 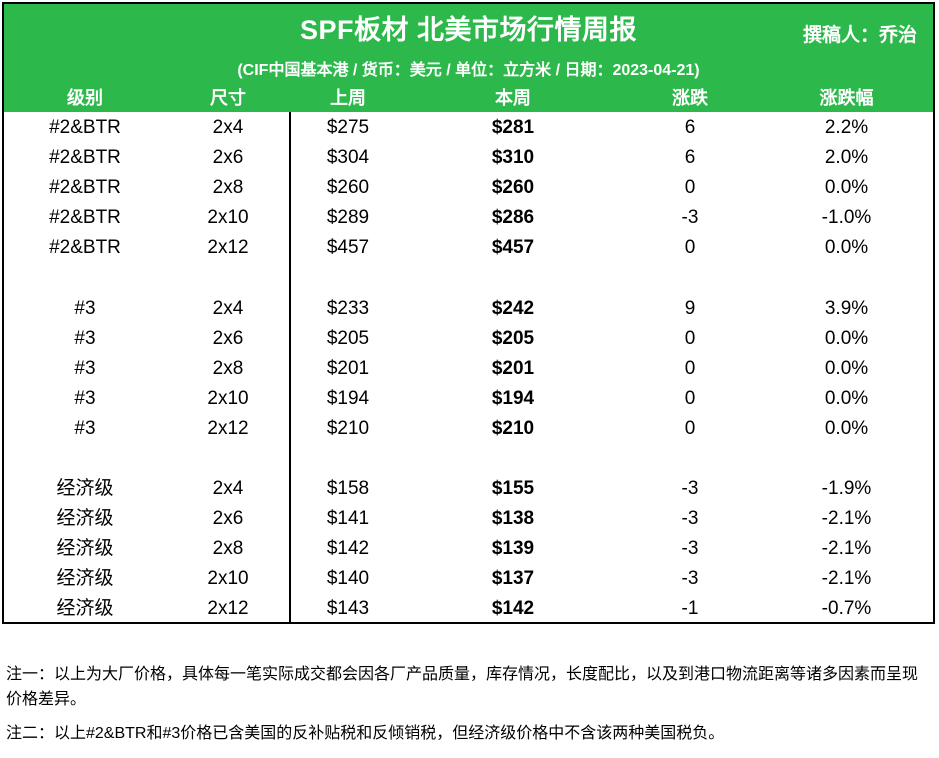 What do you see at coordinates (468, 188) in the screenshot?
I see `table-row: #2&BTR 2x8 $260 $260 0 0.0%` at bounding box center [468, 188].